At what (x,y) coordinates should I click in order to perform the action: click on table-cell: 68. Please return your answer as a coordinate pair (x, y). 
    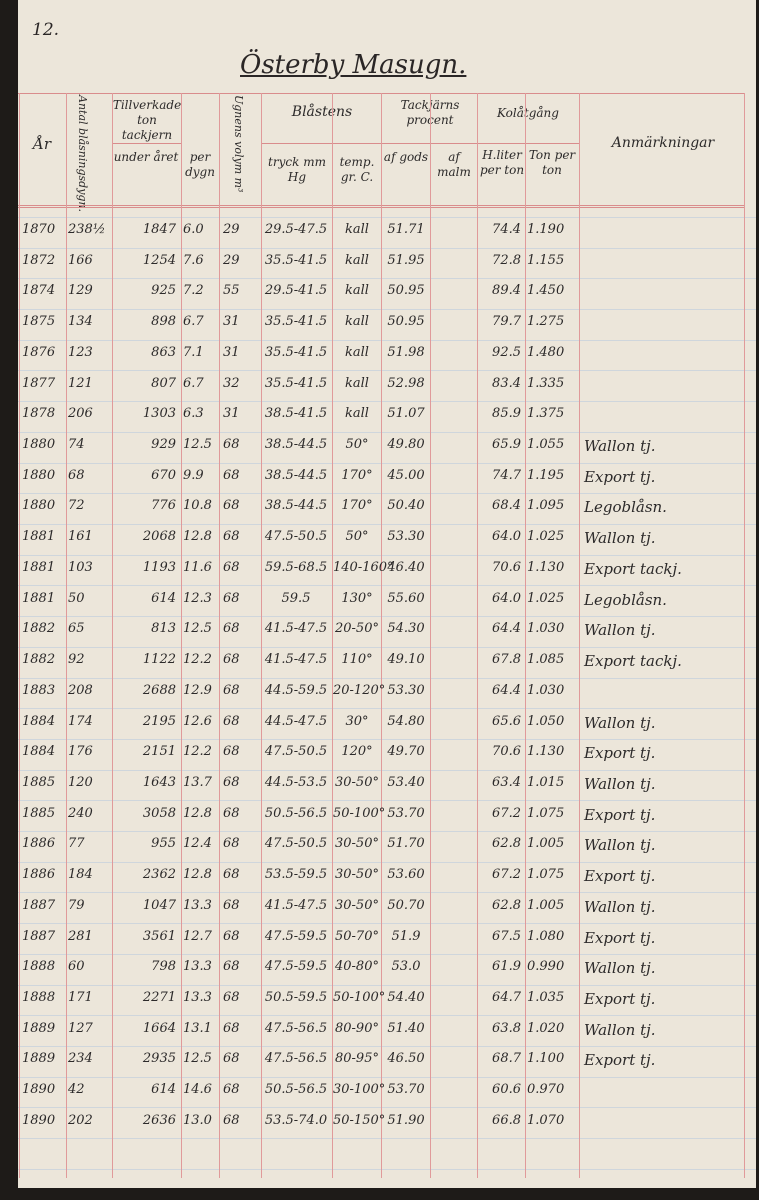
    Looking at the image, I should click on (231, 690).